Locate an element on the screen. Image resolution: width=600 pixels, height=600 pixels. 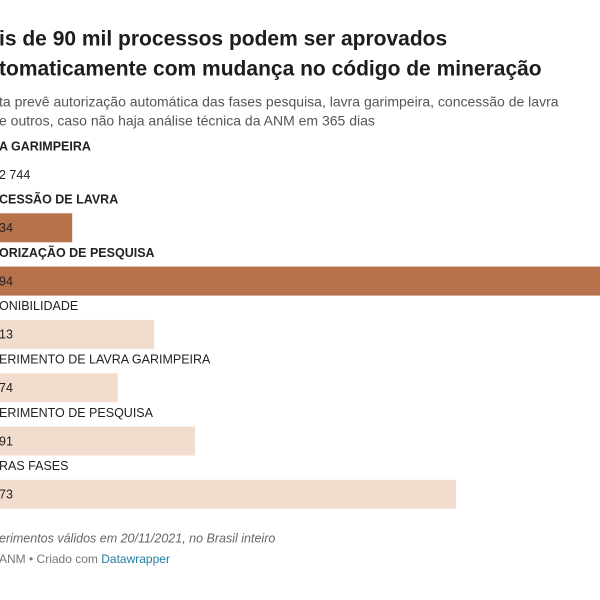
category-label: A GARIMPEIRA is located at coordinates (45, 146).